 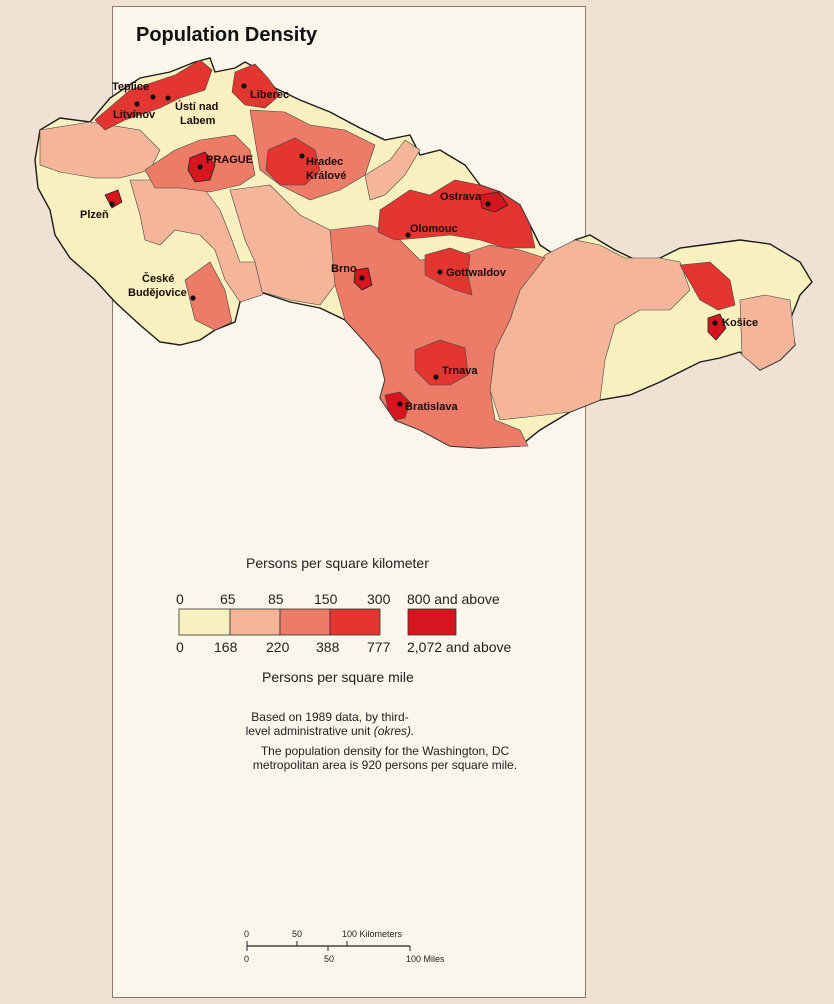 What do you see at coordinates (408, 235) in the screenshot?
I see `city-dot-olomouc` at bounding box center [408, 235].